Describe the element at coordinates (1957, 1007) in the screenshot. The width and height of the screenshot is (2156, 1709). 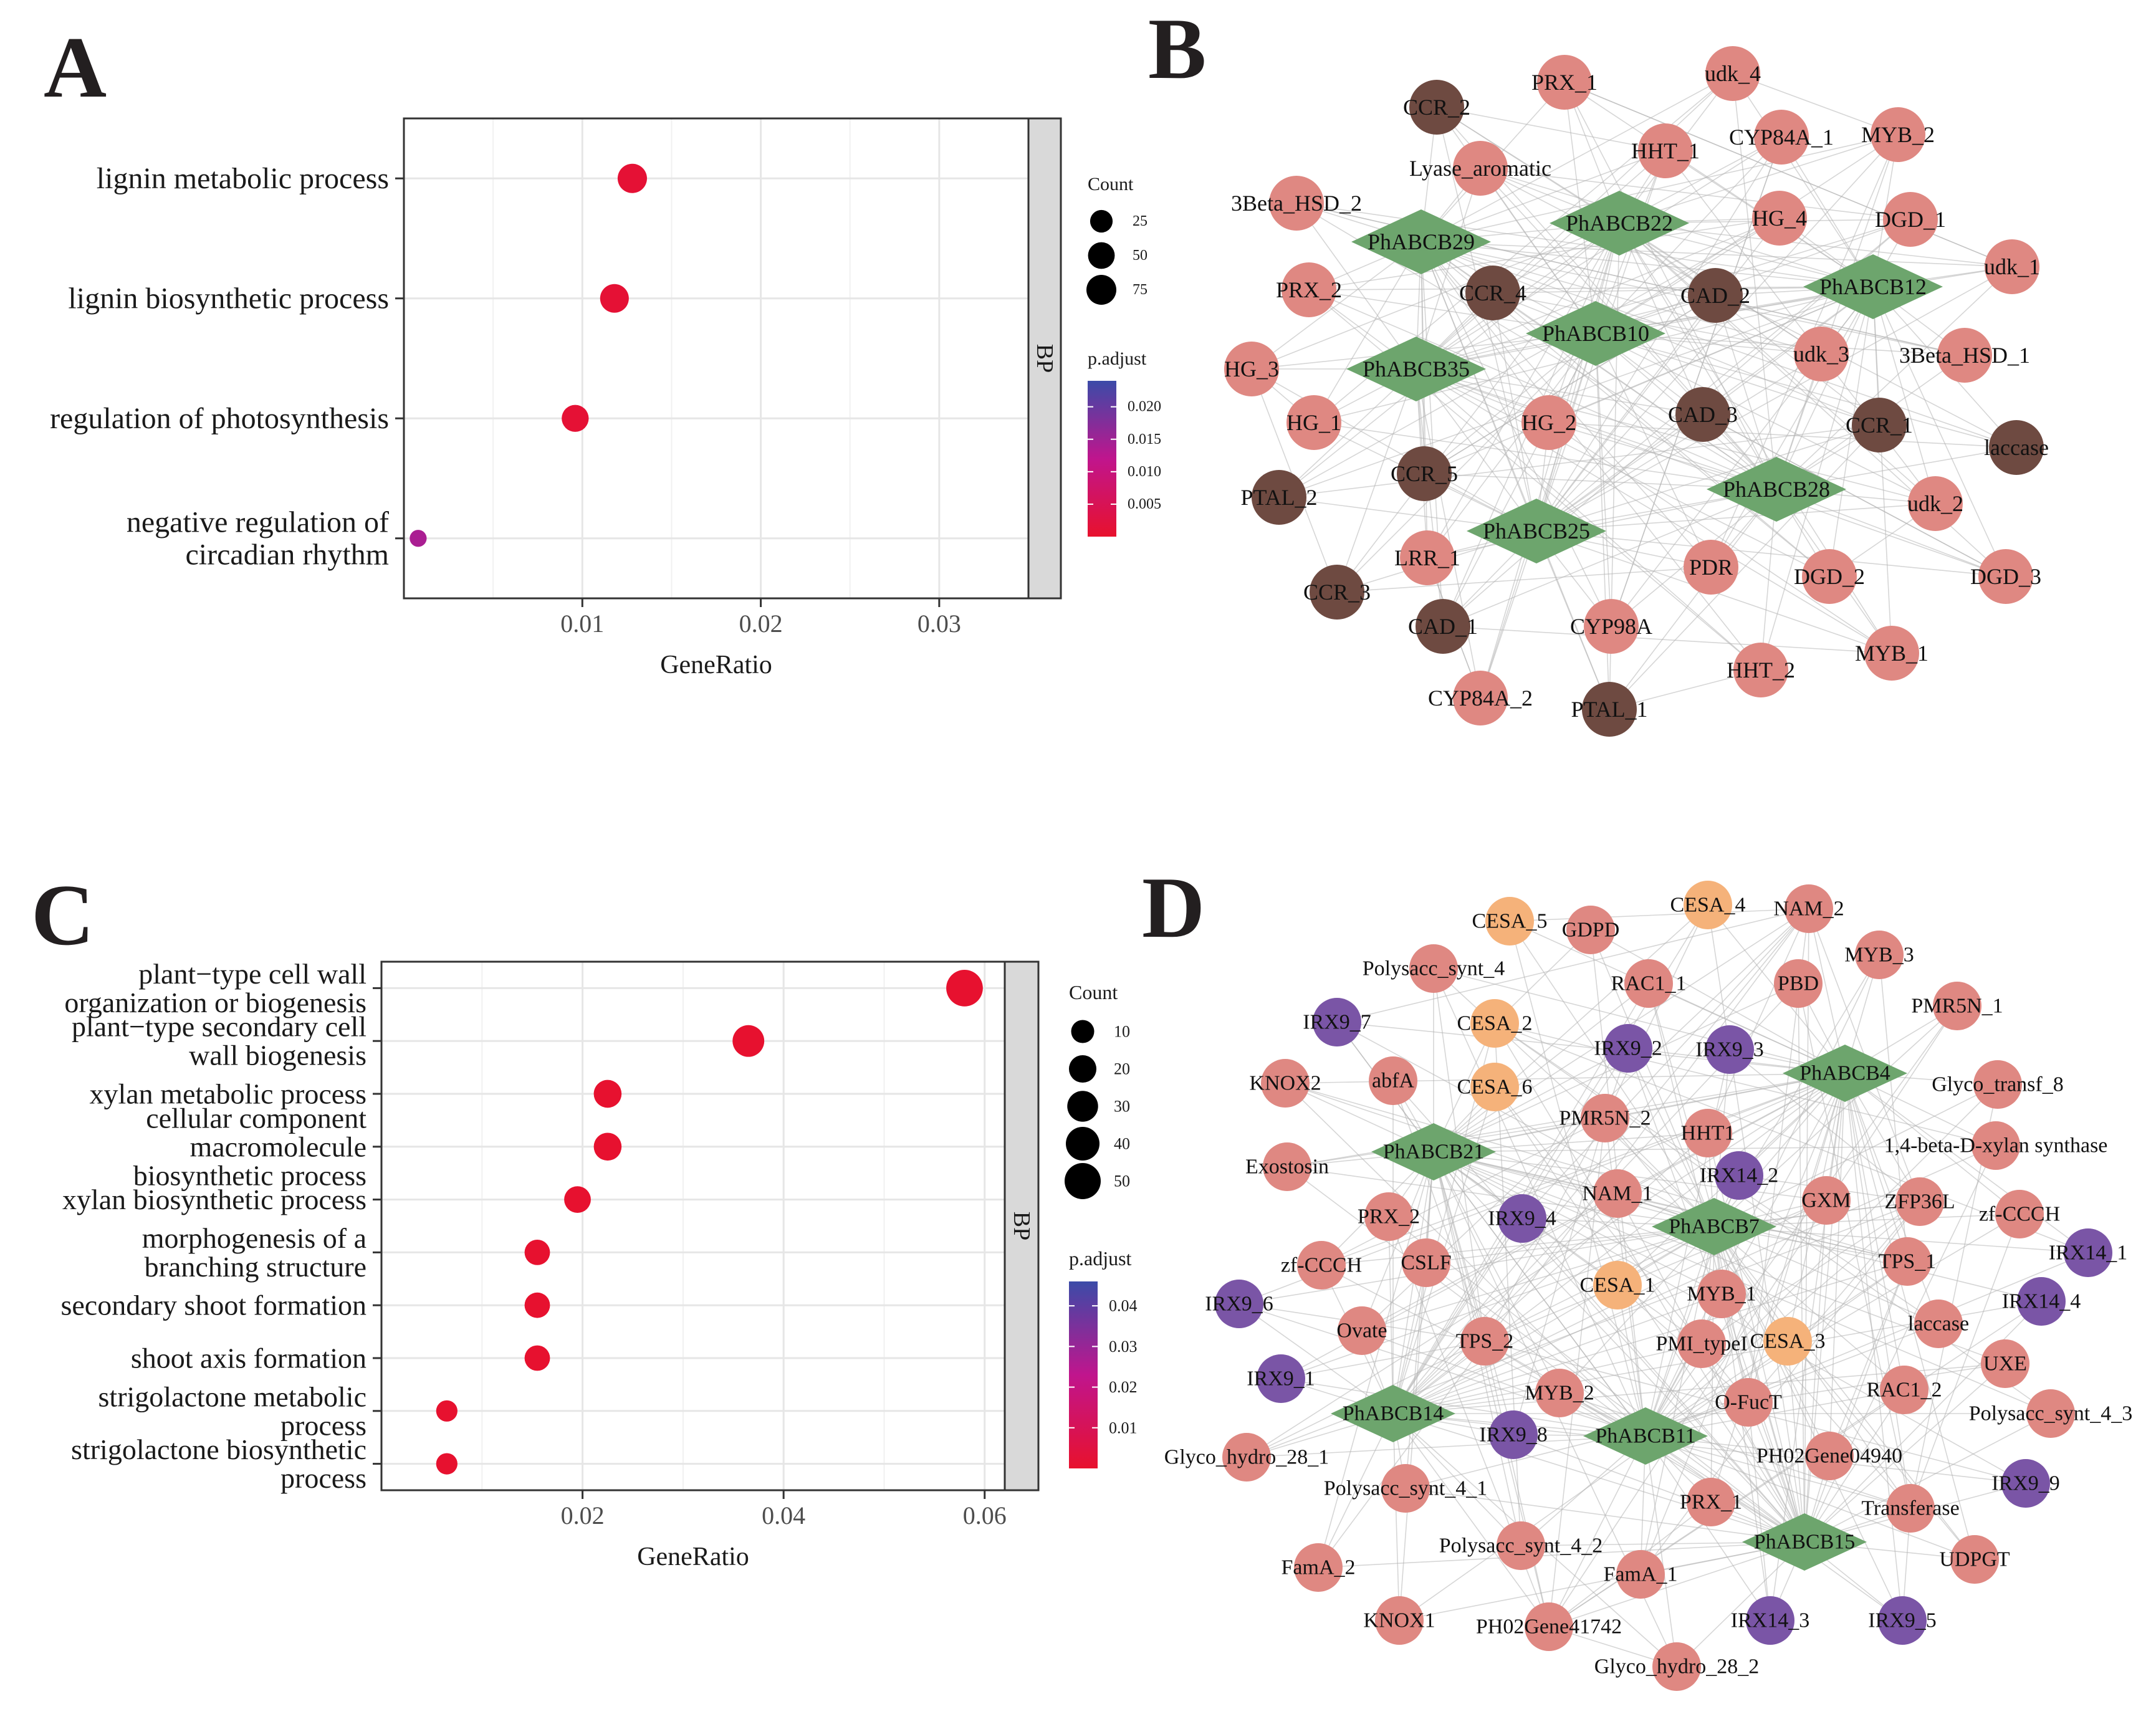
I see `gene-node-label: PMR5N_1` at that location.